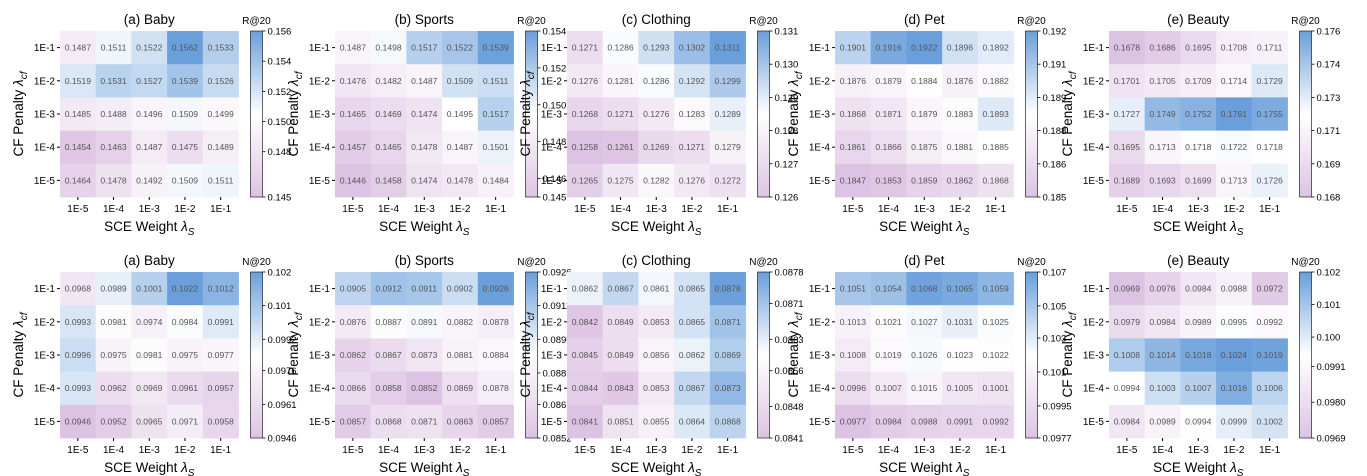  I want to click on colorbar-tick-label: 0.148, so click(280, 152).